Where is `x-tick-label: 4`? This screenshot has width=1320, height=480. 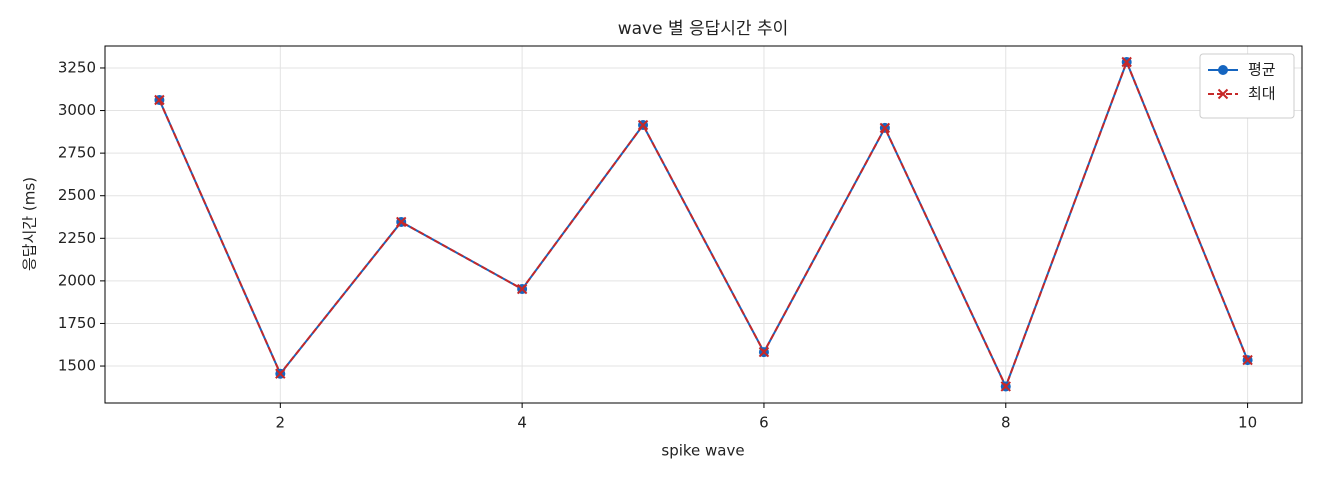 x-tick-label: 4 is located at coordinates (522, 423).